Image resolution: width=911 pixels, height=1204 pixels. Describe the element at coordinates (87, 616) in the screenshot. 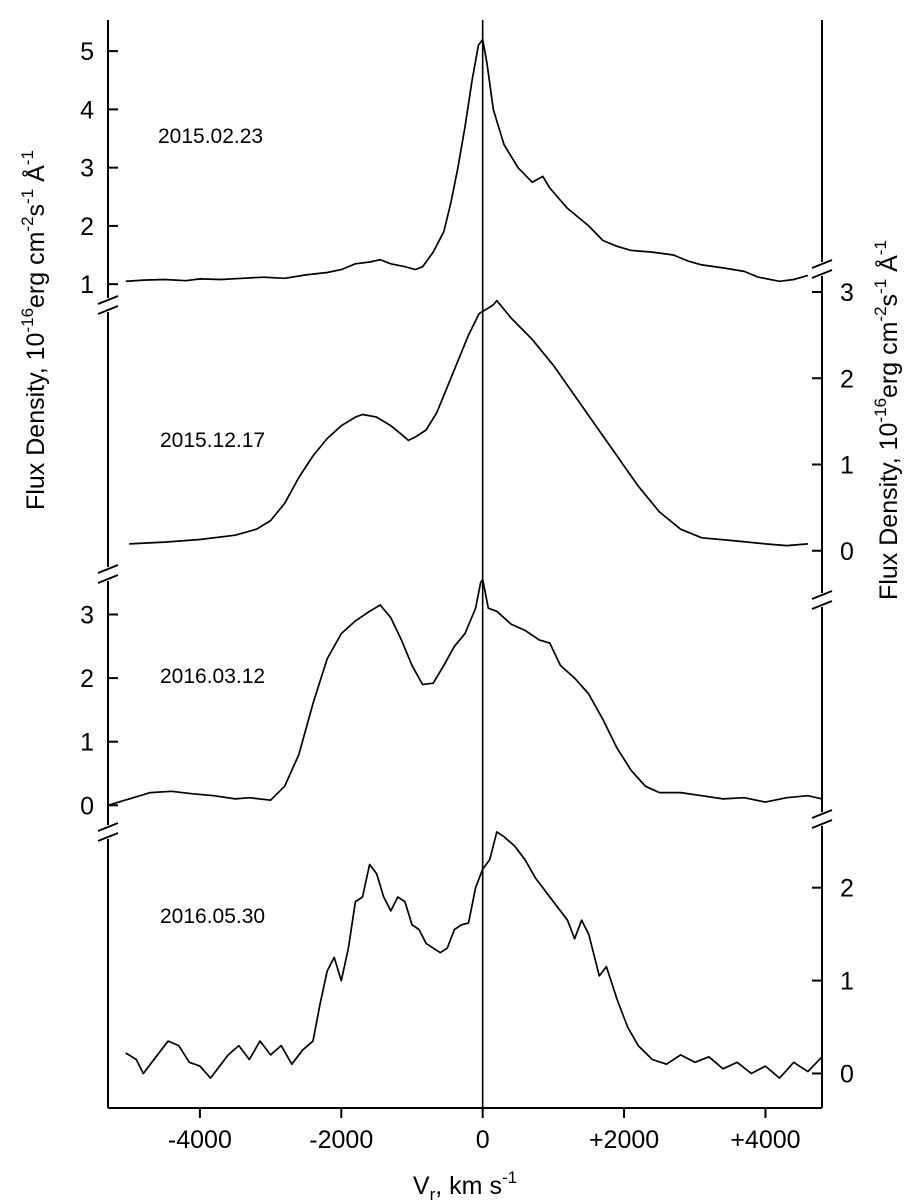

I see `y-tick-label-2-3: 3` at that location.